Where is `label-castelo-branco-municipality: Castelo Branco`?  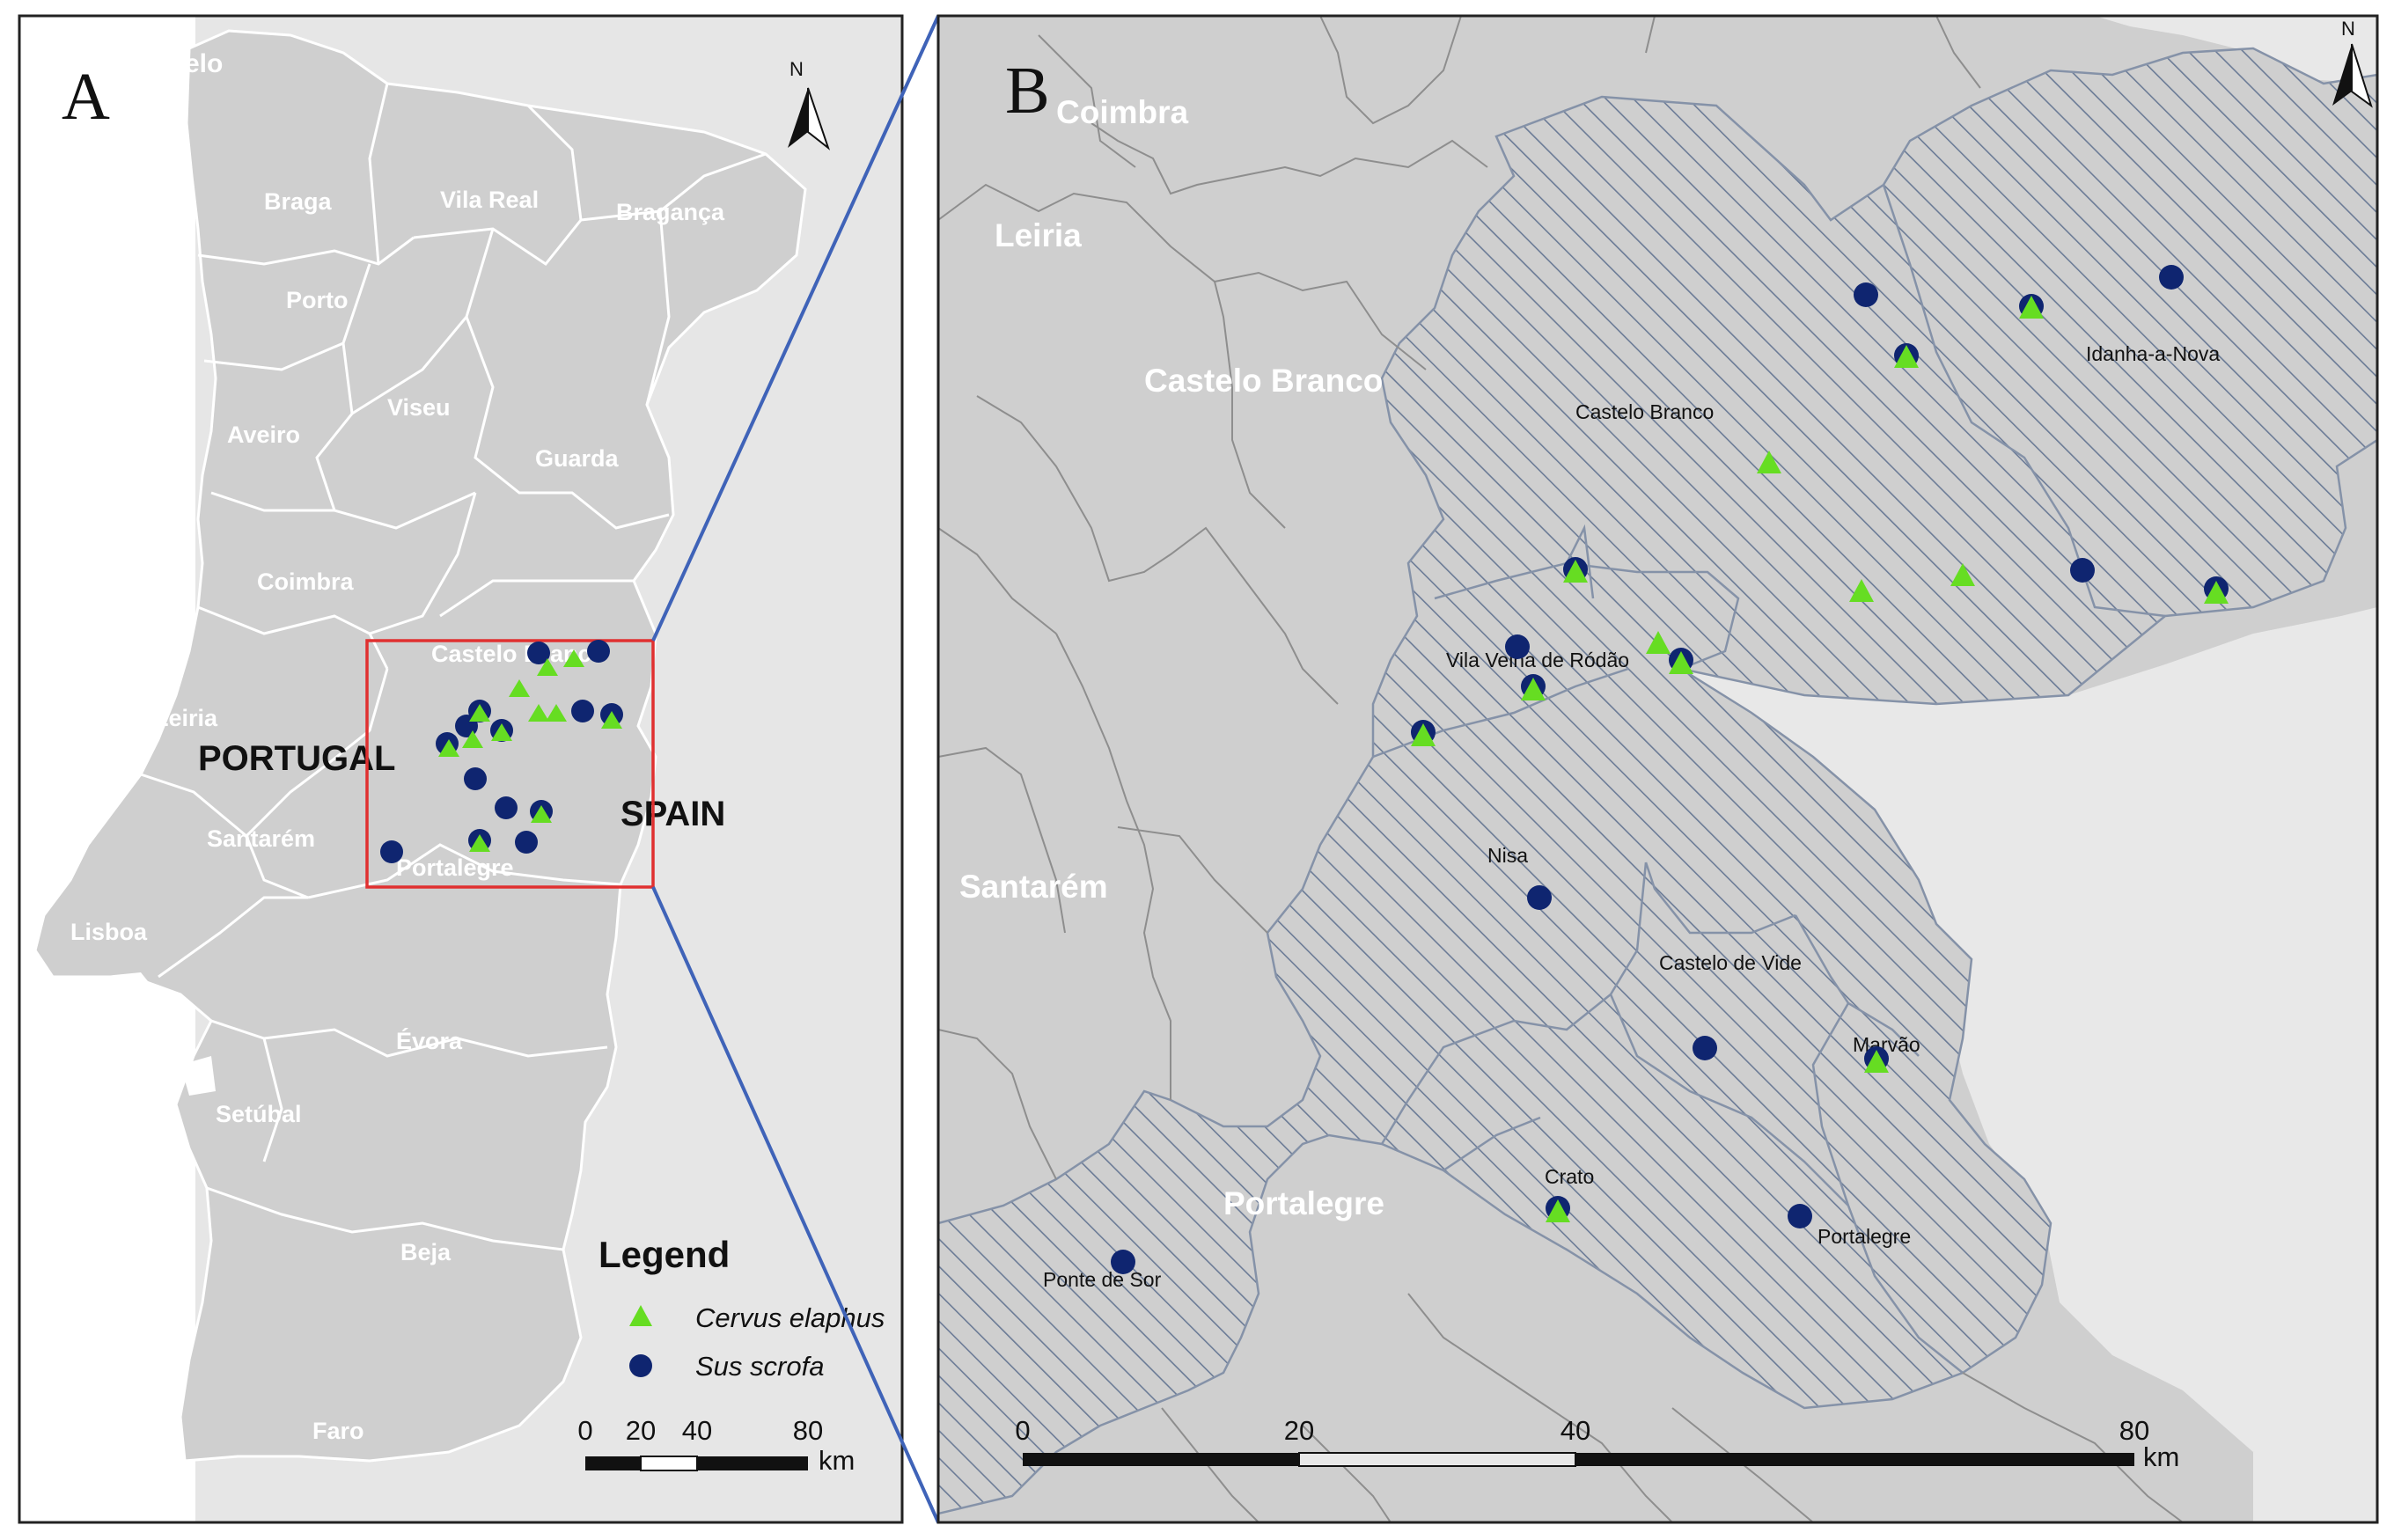 label-castelo-branco-municipality: Castelo Branco is located at coordinates (1644, 412).